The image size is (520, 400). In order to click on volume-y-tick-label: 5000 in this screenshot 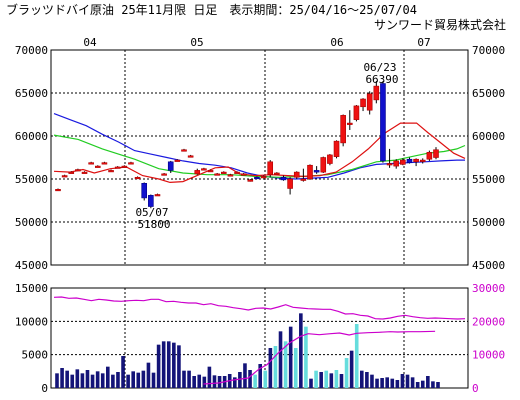, I will do `click(35, 355)`.